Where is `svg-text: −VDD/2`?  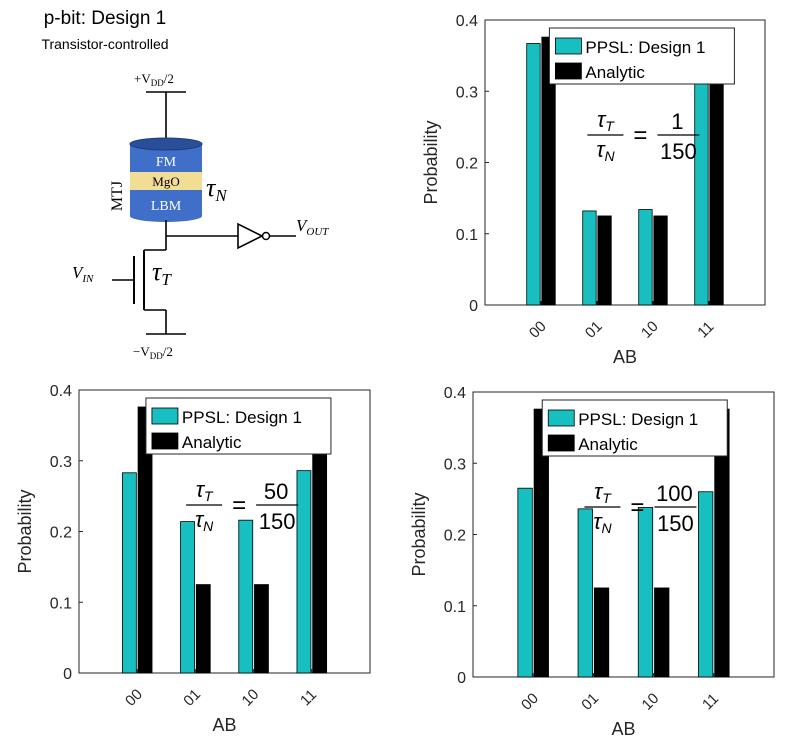 svg-text: −VDD/2 is located at coordinates (153, 352).